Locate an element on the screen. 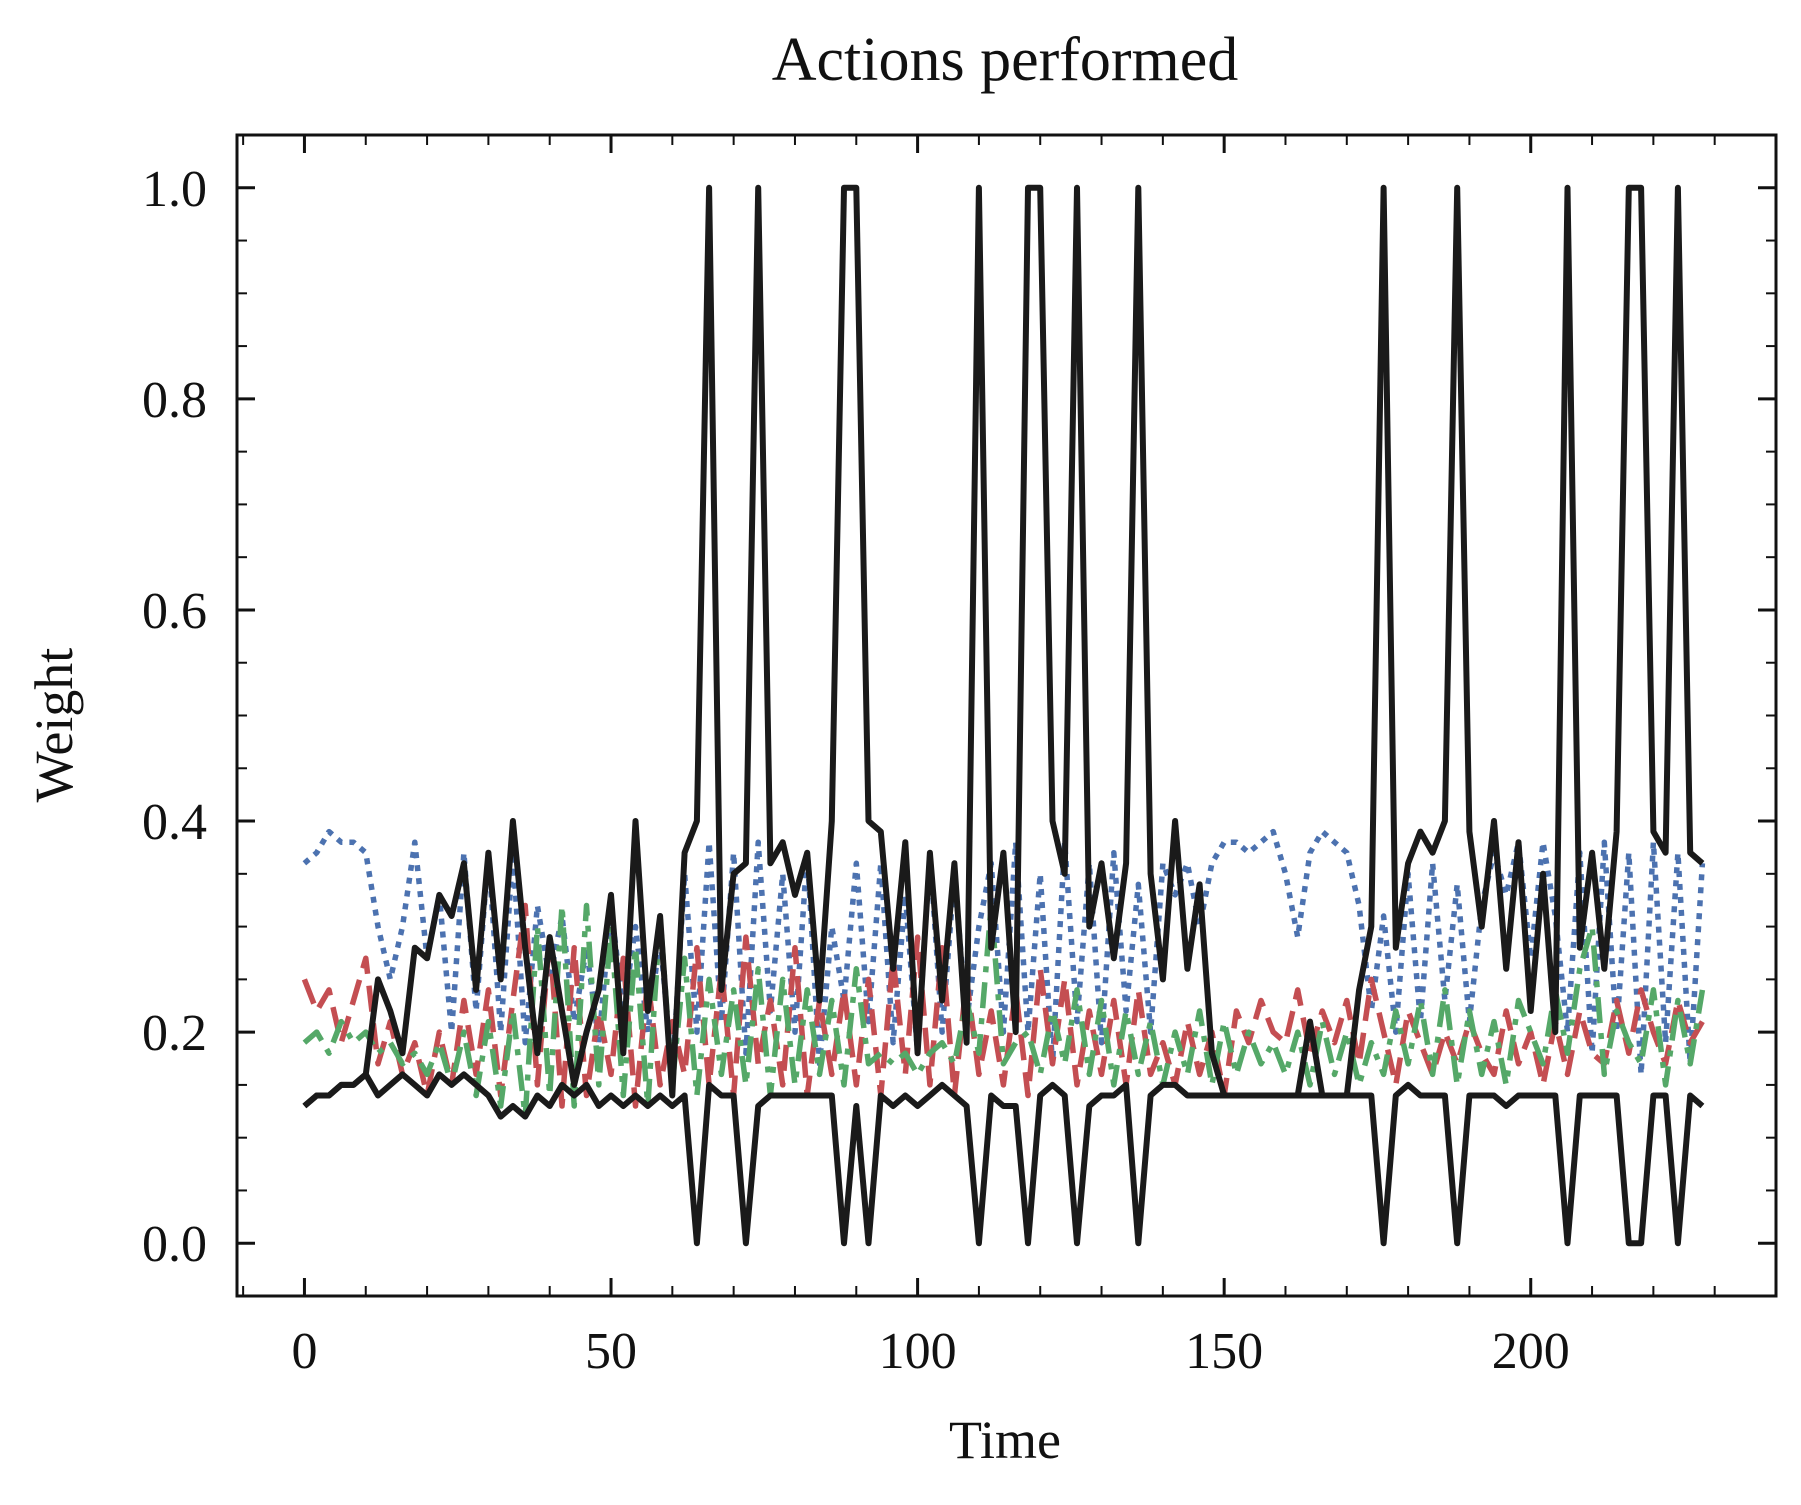  chart-title: Actions performed is located at coordinates (1005, 60).